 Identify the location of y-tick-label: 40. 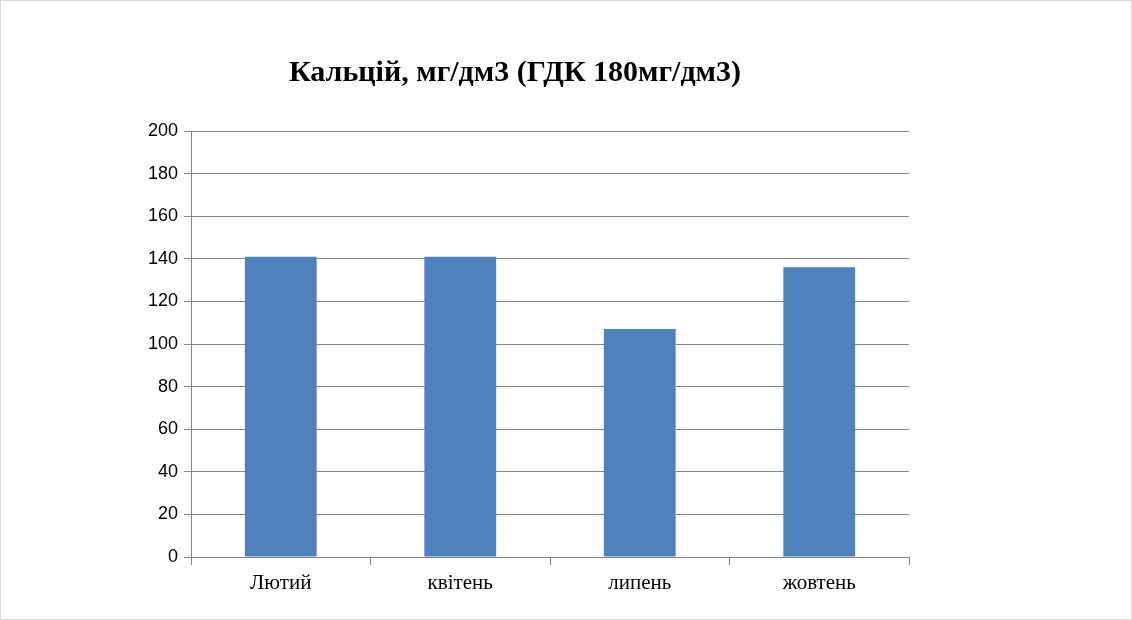
(167, 470).